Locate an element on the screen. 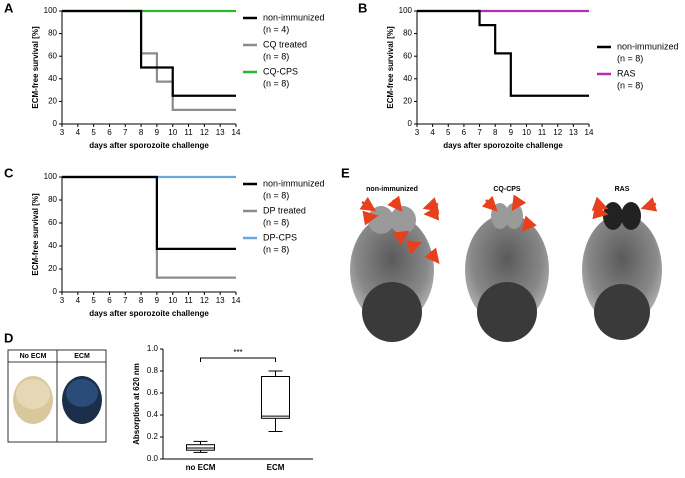 The image size is (685, 478). panel-label: D is located at coordinates (8, 337).